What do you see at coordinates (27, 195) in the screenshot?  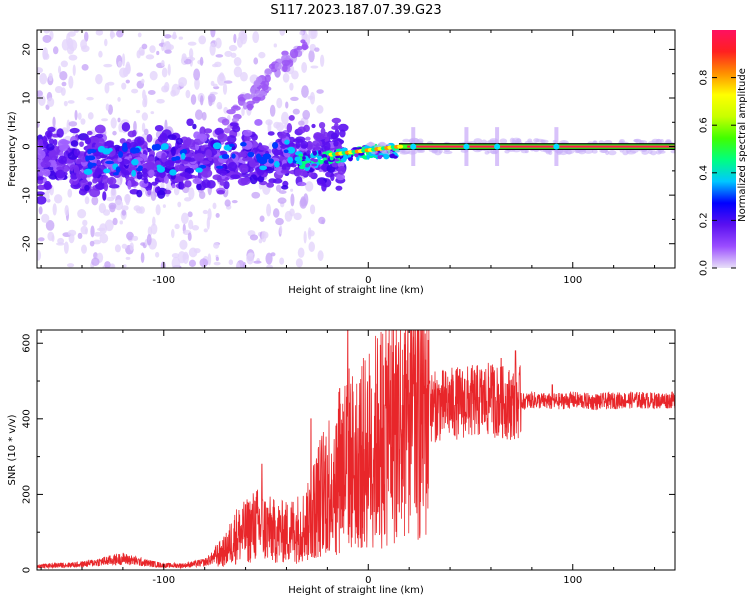 I see `y-tick-label: -10` at bounding box center [27, 195].